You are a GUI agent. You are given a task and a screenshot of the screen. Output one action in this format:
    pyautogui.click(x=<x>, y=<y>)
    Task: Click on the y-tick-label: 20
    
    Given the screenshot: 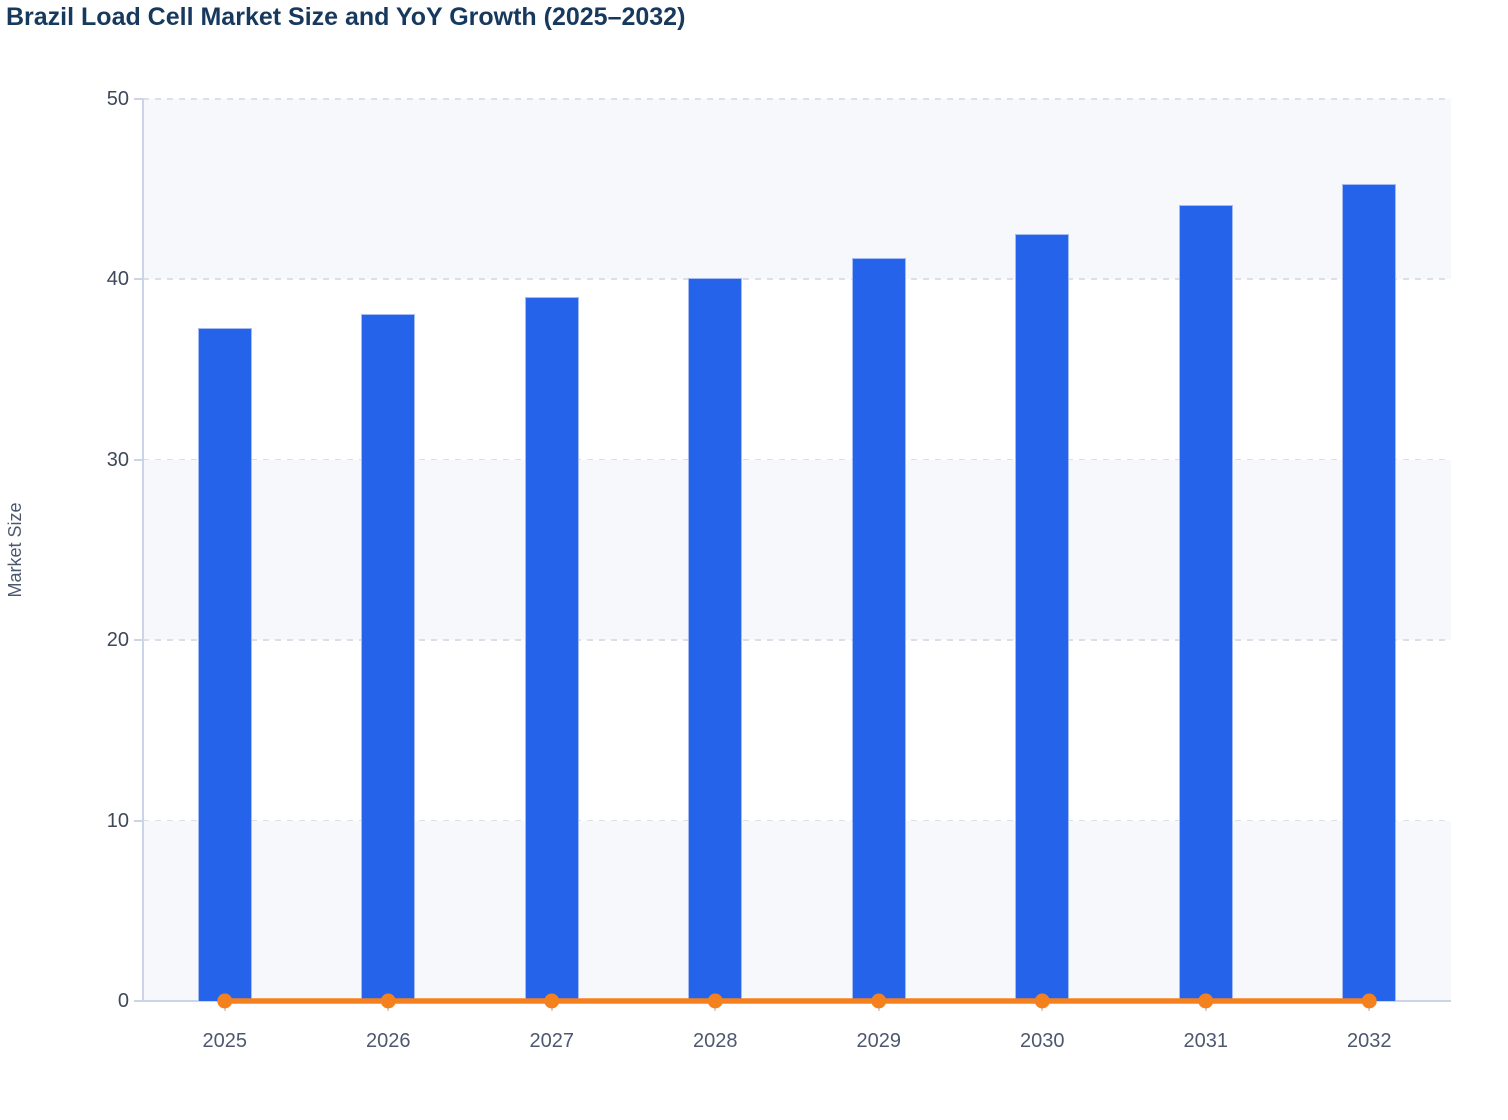 What is the action you would take?
    pyautogui.click(x=117, y=640)
    